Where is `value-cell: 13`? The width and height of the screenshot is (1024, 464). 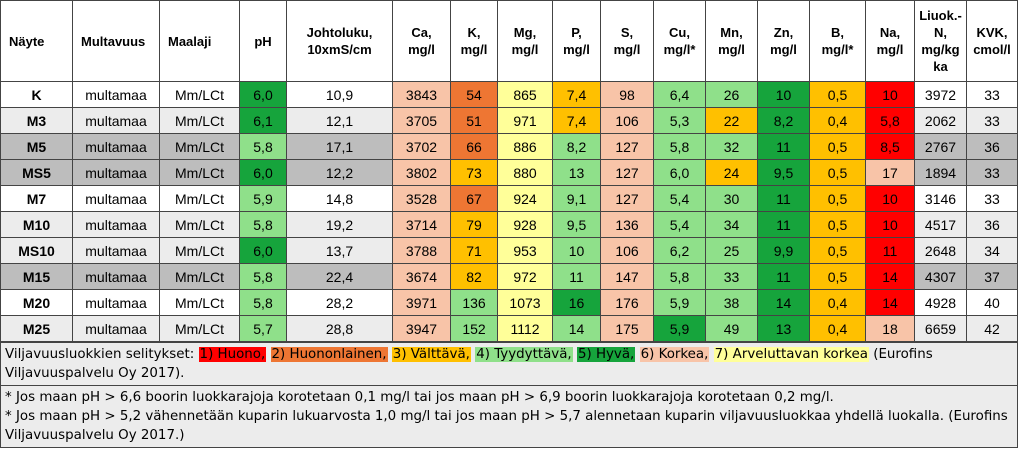
value-cell: 13 is located at coordinates (576, 172).